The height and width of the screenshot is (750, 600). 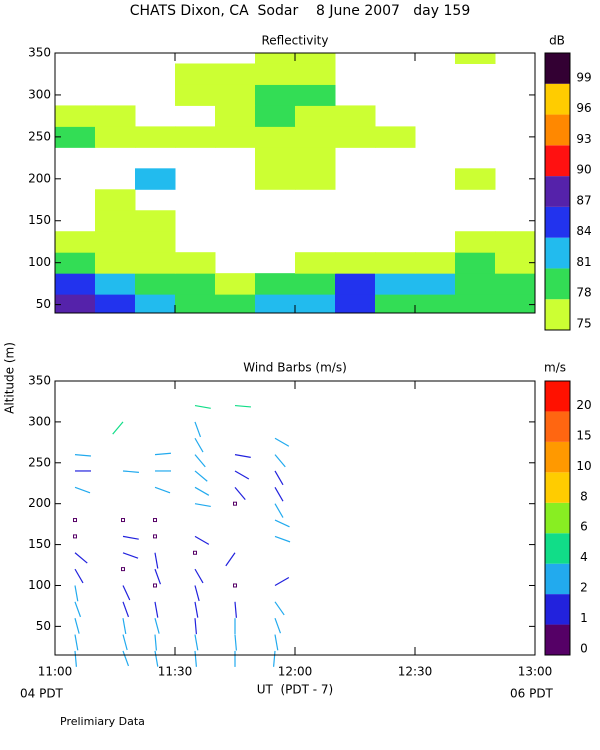 I want to click on note: Prelimiary Data, so click(x=102, y=721).